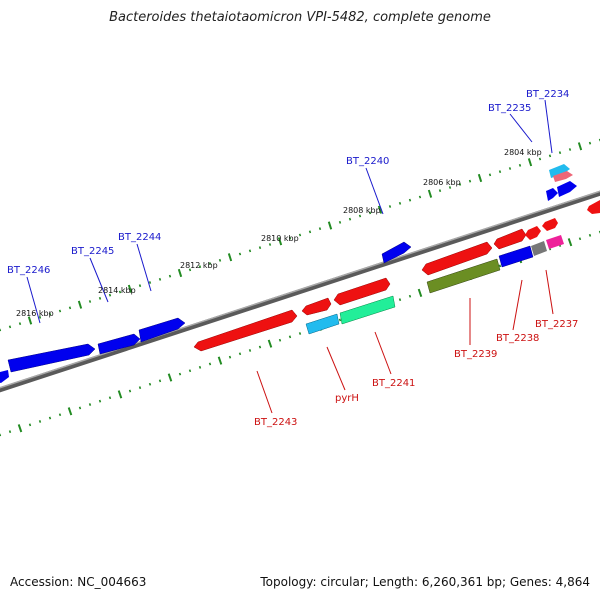 The height and width of the screenshot is (600, 600). I want to click on scale-label: 2806 kbp, so click(442, 182).